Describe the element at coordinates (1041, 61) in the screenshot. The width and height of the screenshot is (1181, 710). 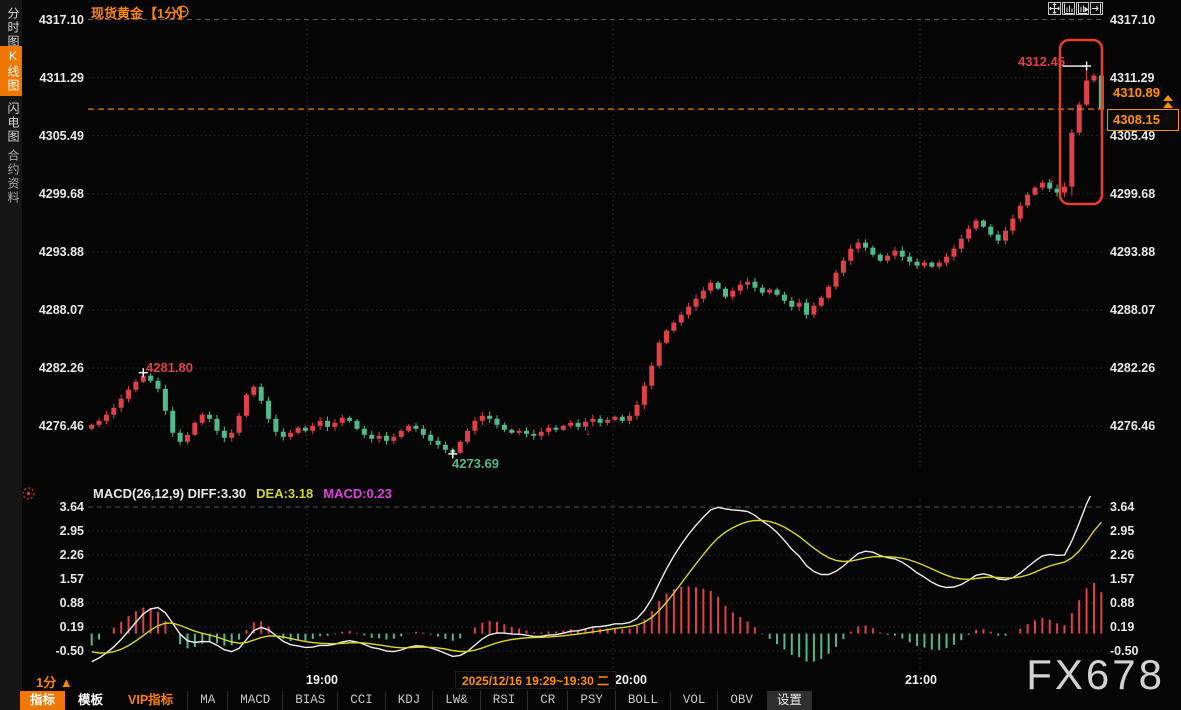
I see `recent-high-label: 4312.45` at that location.